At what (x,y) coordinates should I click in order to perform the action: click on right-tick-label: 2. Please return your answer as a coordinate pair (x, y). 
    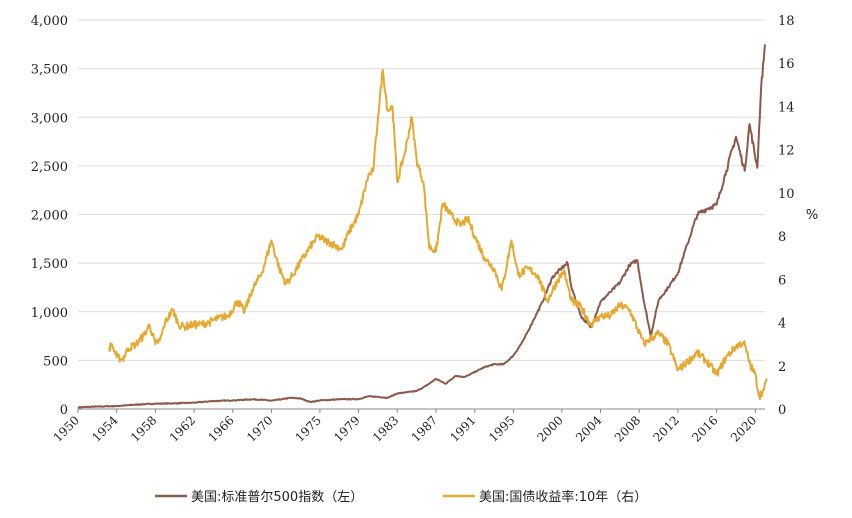
    Looking at the image, I should click on (782, 367).